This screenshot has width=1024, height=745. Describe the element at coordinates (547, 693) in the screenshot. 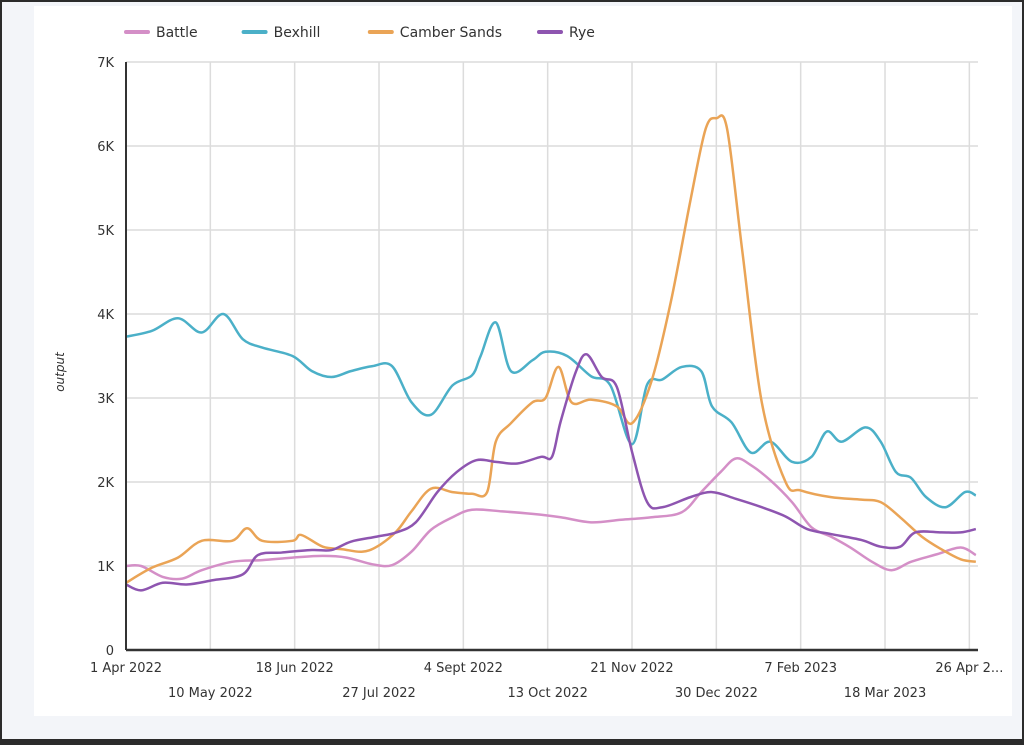

I see `x-tick-label: 13 Oct 2022` at that location.